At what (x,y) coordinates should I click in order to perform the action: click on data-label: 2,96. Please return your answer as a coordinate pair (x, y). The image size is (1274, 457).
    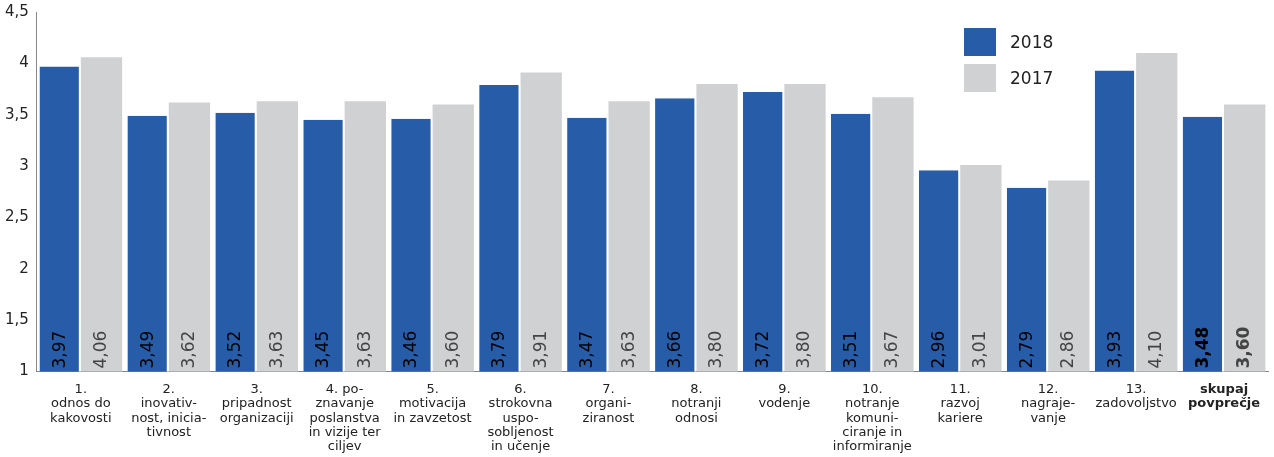
    Looking at the image, I should click on (937, 349).